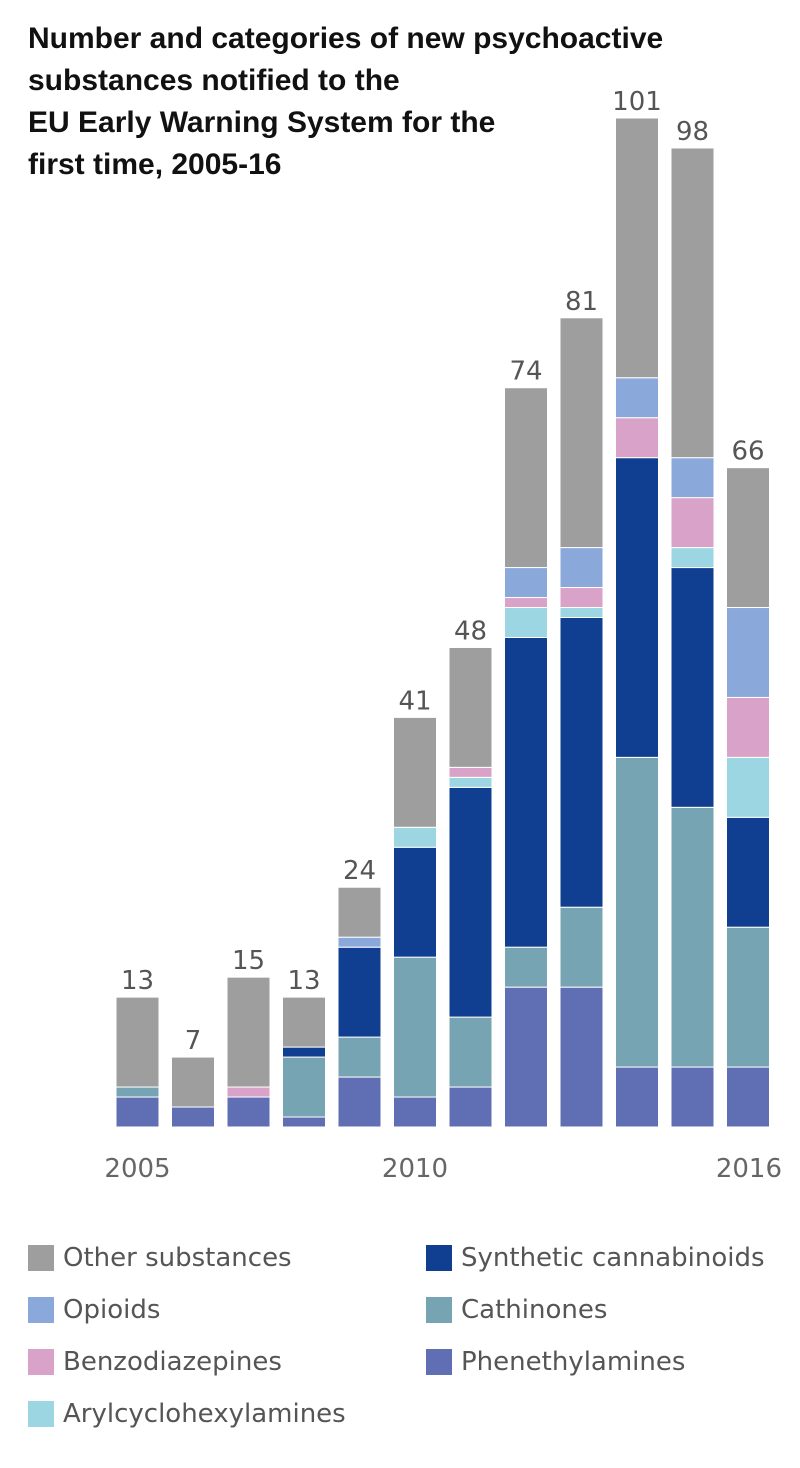 The image size is (800, 1468). What do you see at coordinates (692, 303) in the screenshot?
I see `bar-segment-other-substances-2015` at bounding box center [692, 303].